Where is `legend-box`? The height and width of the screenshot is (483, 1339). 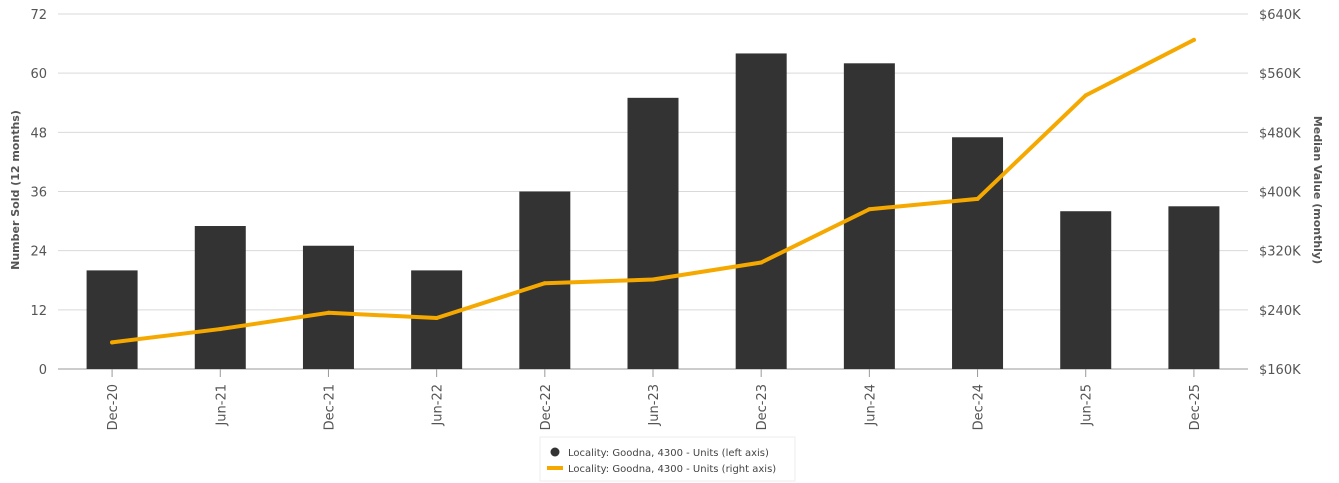 legend-box is located at coordinates (667, 459).